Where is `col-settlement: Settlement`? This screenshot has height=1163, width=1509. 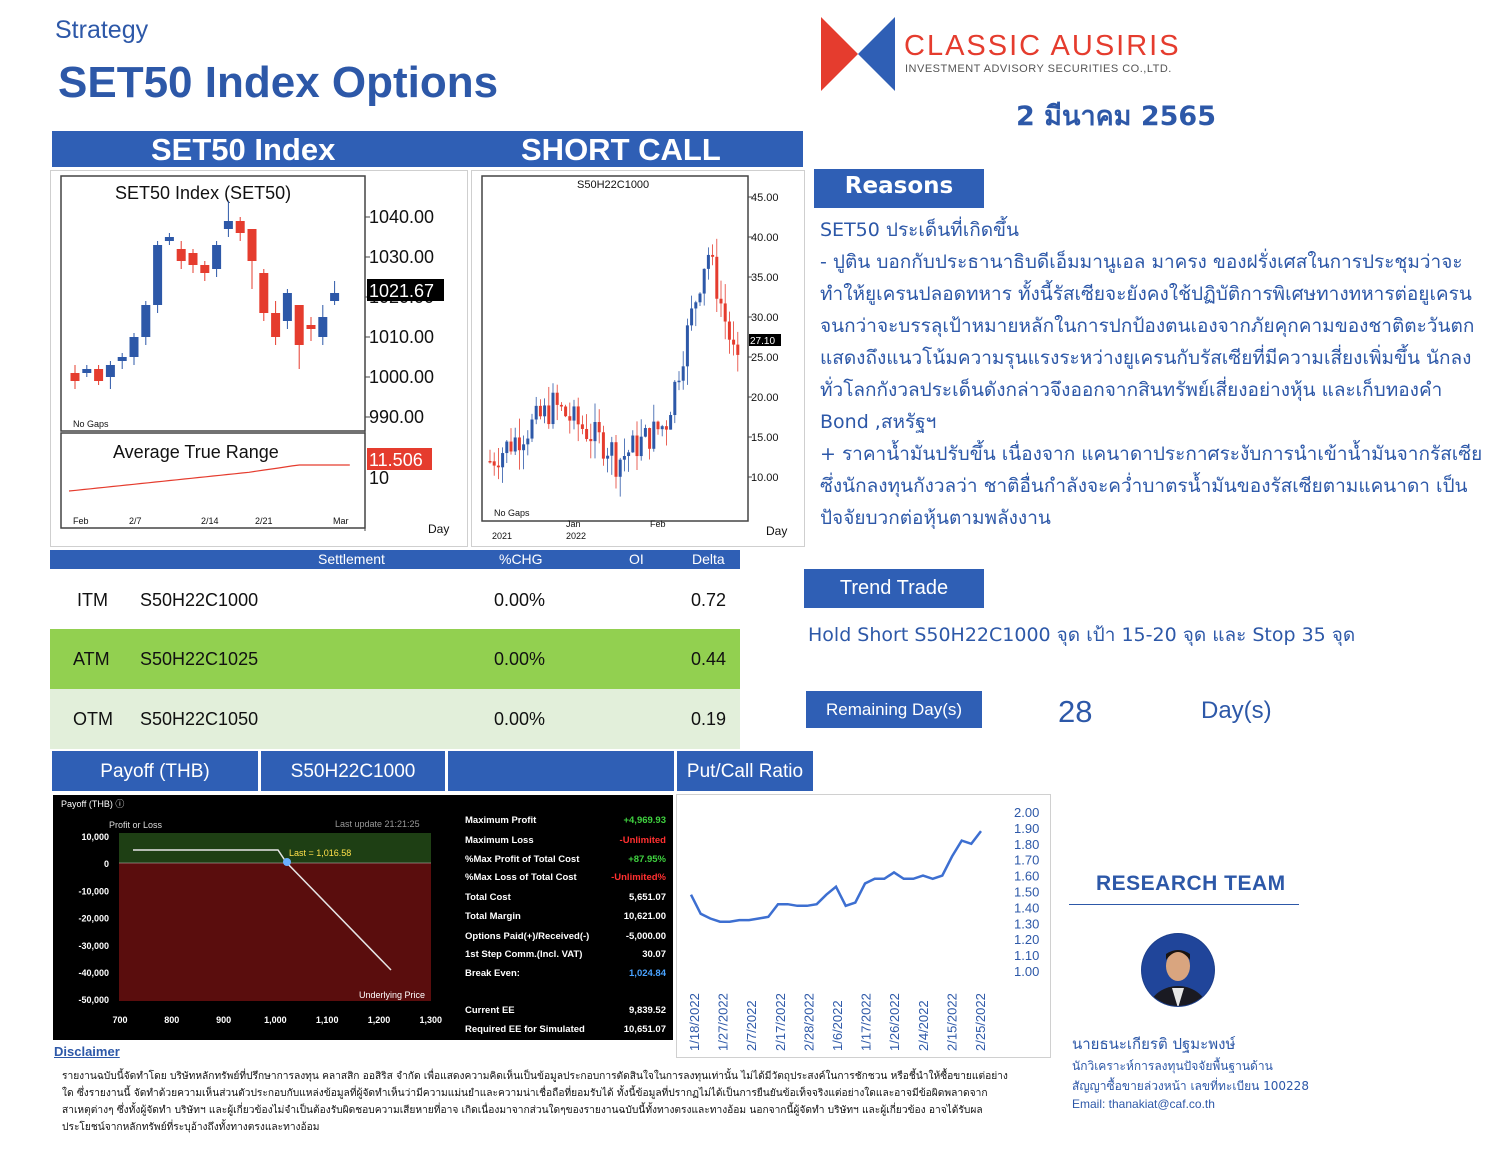
col-settlement: Settlement is located at coordinates (351, 559).